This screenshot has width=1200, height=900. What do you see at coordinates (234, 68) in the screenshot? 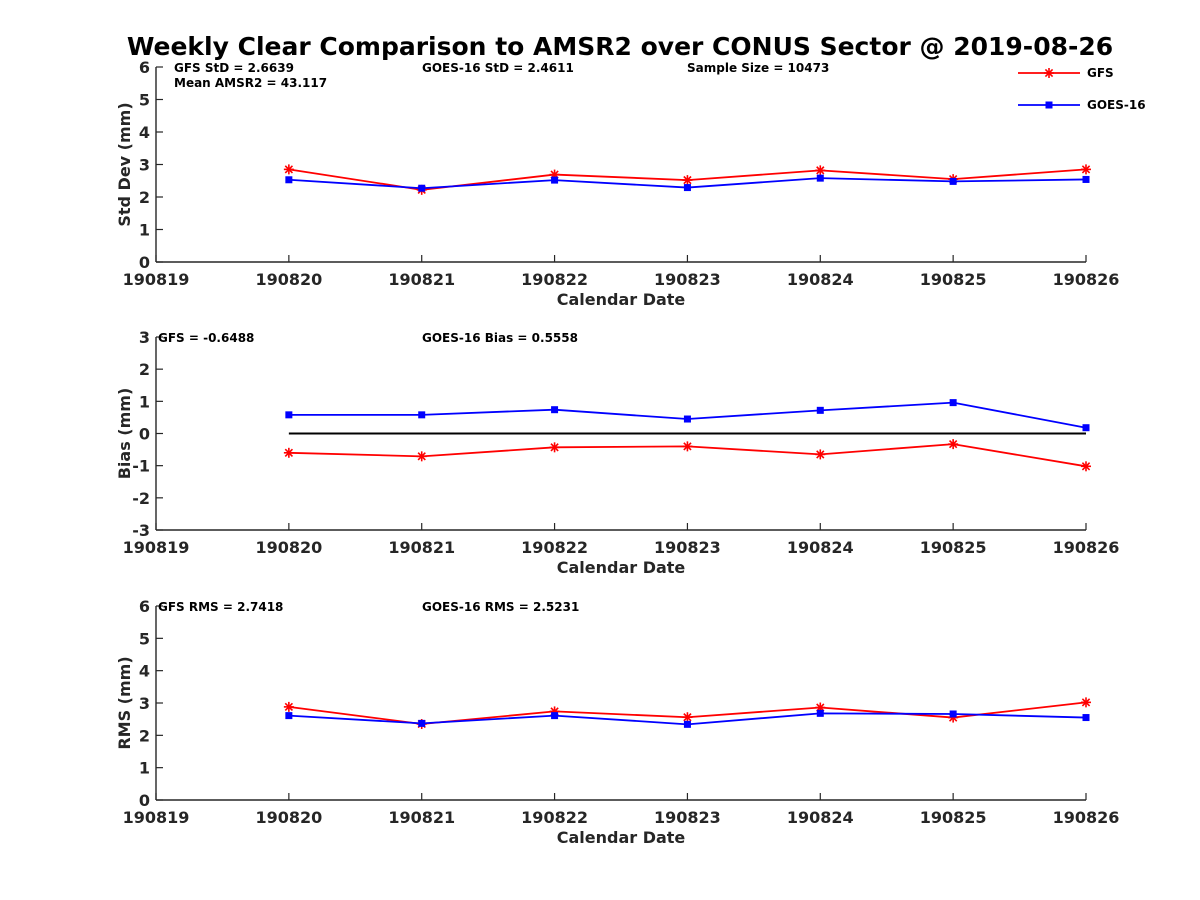
I see `stat-annotation: GFS StD = 2.6639` at bounding box center [234, 68].